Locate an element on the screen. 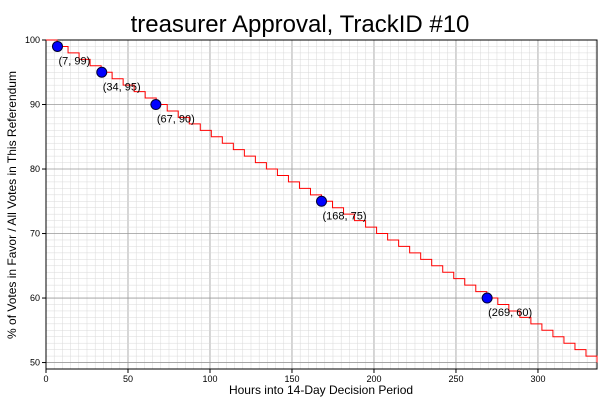  x-tick-label: 50 is located at coordinates (128, 379).